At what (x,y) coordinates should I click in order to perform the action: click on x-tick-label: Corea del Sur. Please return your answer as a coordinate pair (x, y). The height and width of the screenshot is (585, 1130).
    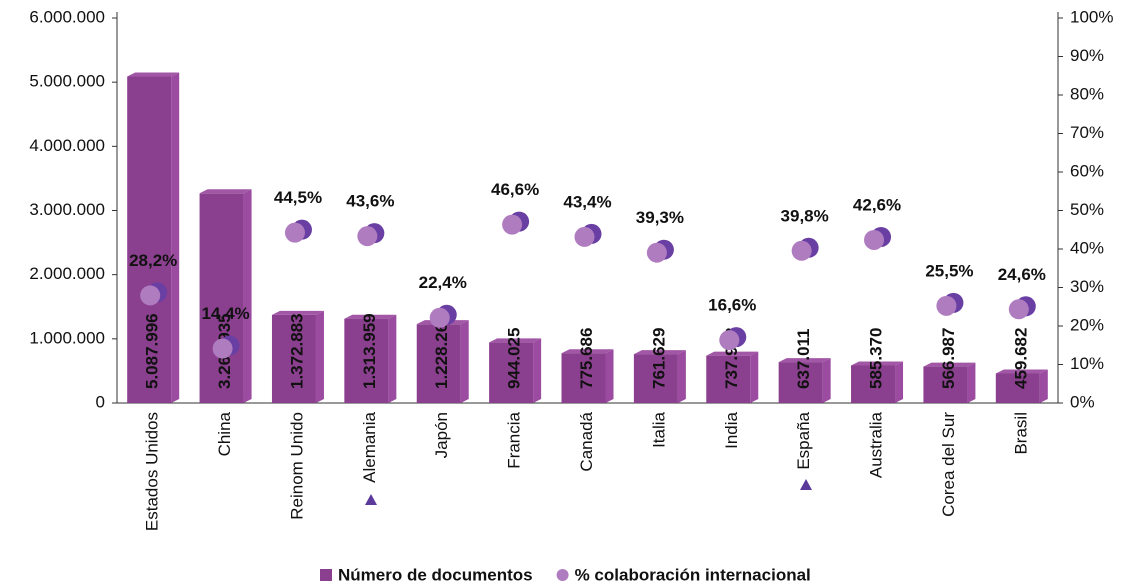
    Looking at the image, I should click on (948, 464).